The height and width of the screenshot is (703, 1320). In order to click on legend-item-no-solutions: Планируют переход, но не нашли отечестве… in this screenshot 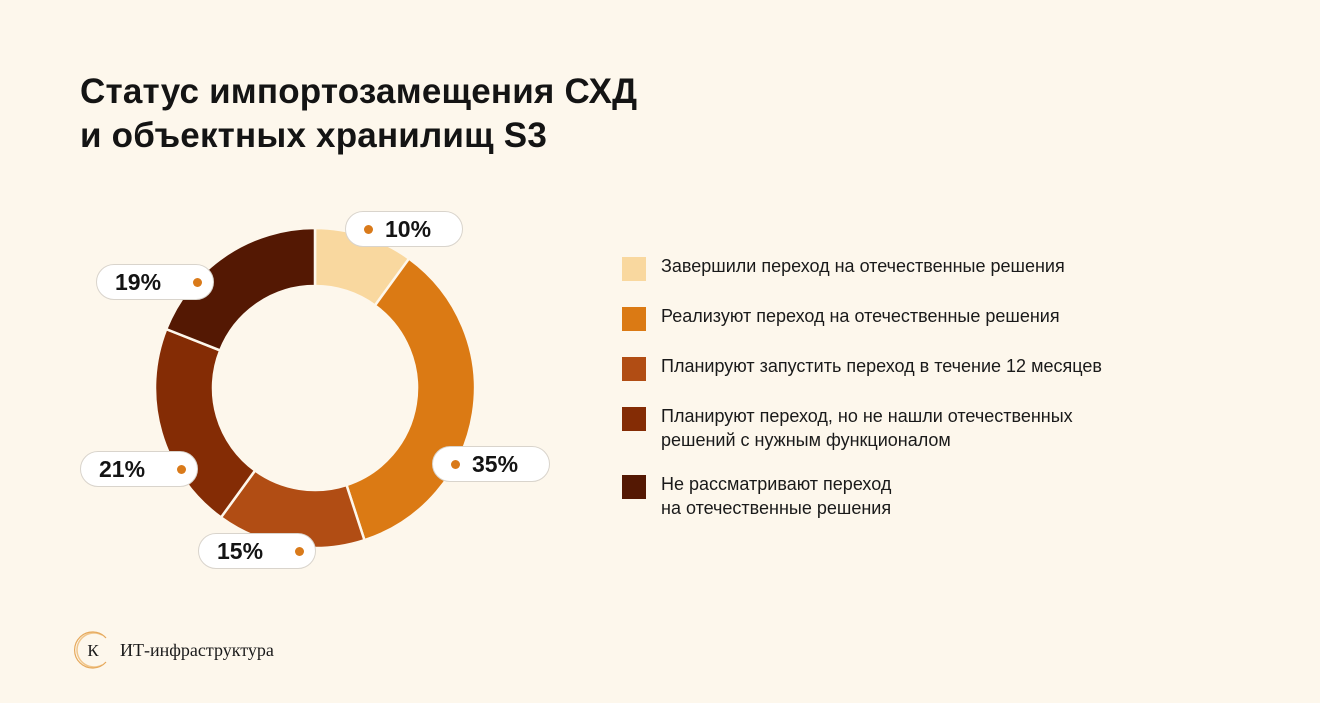, I will do `click(847, 428)`.